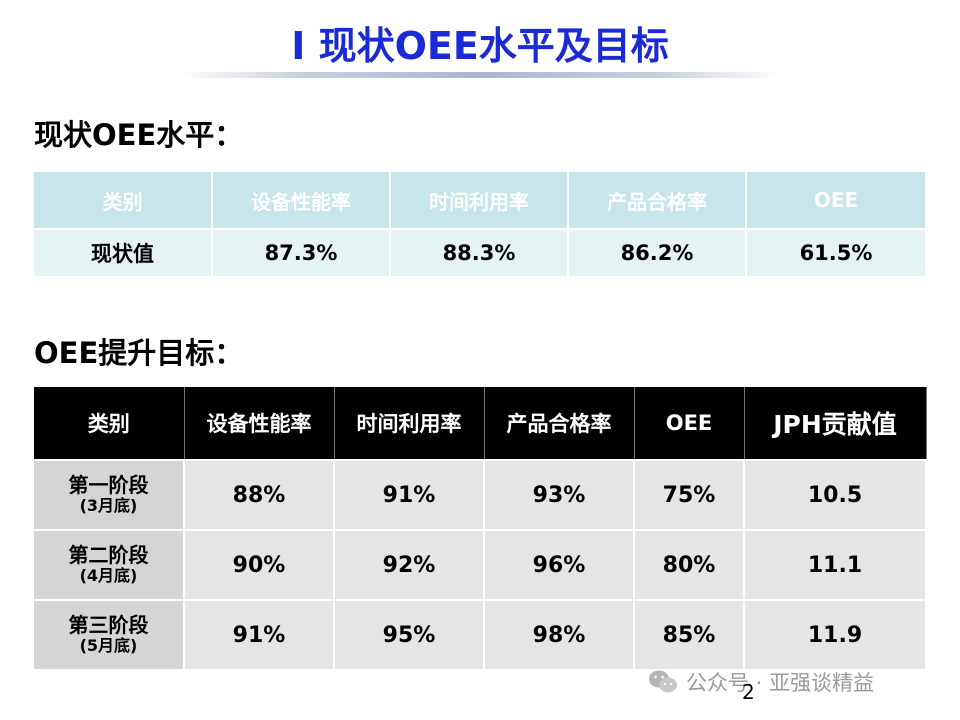 The height and width of the screenshot is (720, 960). I want to click on table-header-row: 类别 设备性能率 时间利用率 产品合格率 OEE JPH贡献值, so click(480, 423).